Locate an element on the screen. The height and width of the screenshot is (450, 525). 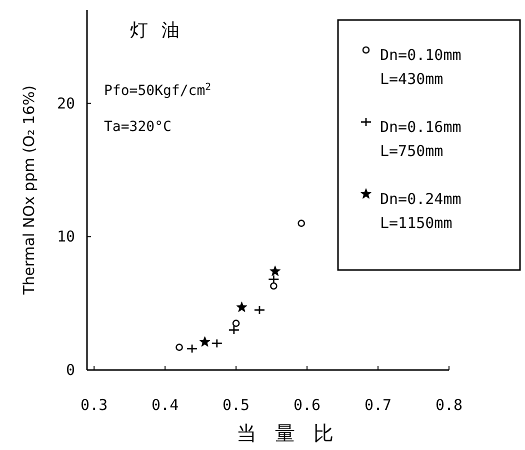
x-tick-label: 0.3 is located at coordinates (94, 405).